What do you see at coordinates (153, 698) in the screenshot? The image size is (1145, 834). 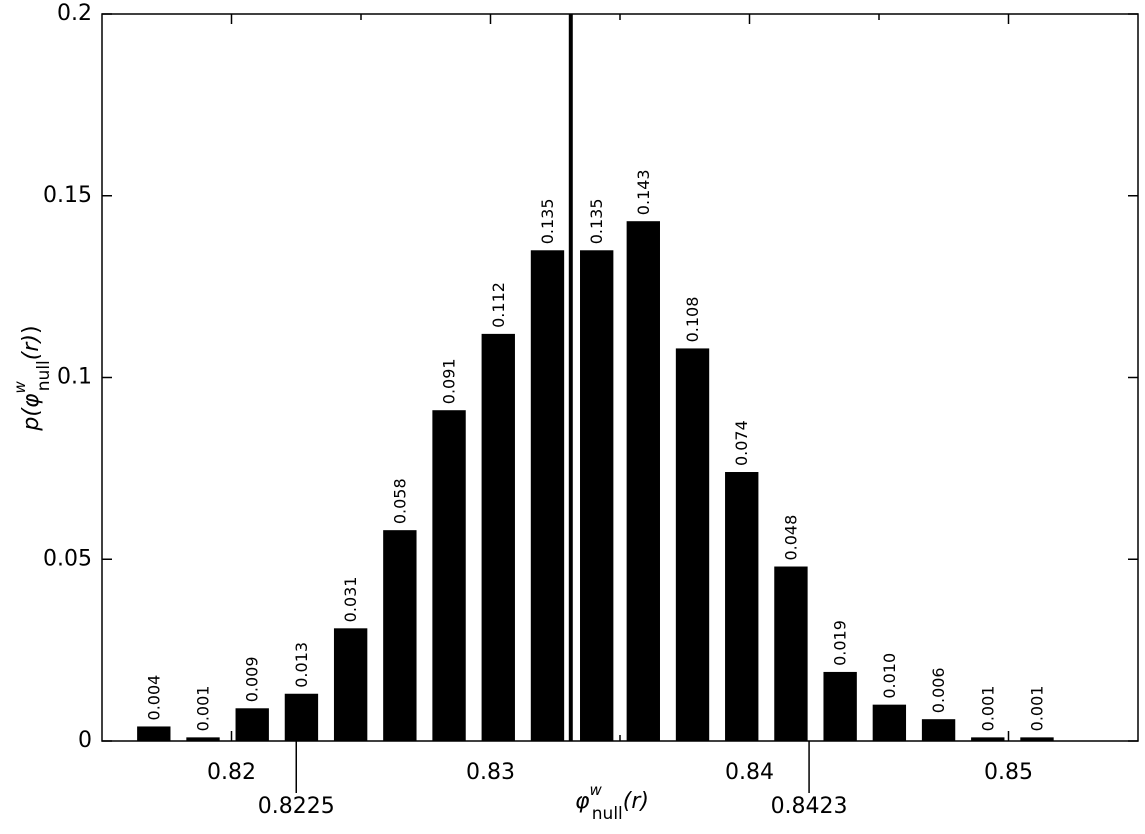 I see `value-label: 0.004` at bounding box center [153, 698].